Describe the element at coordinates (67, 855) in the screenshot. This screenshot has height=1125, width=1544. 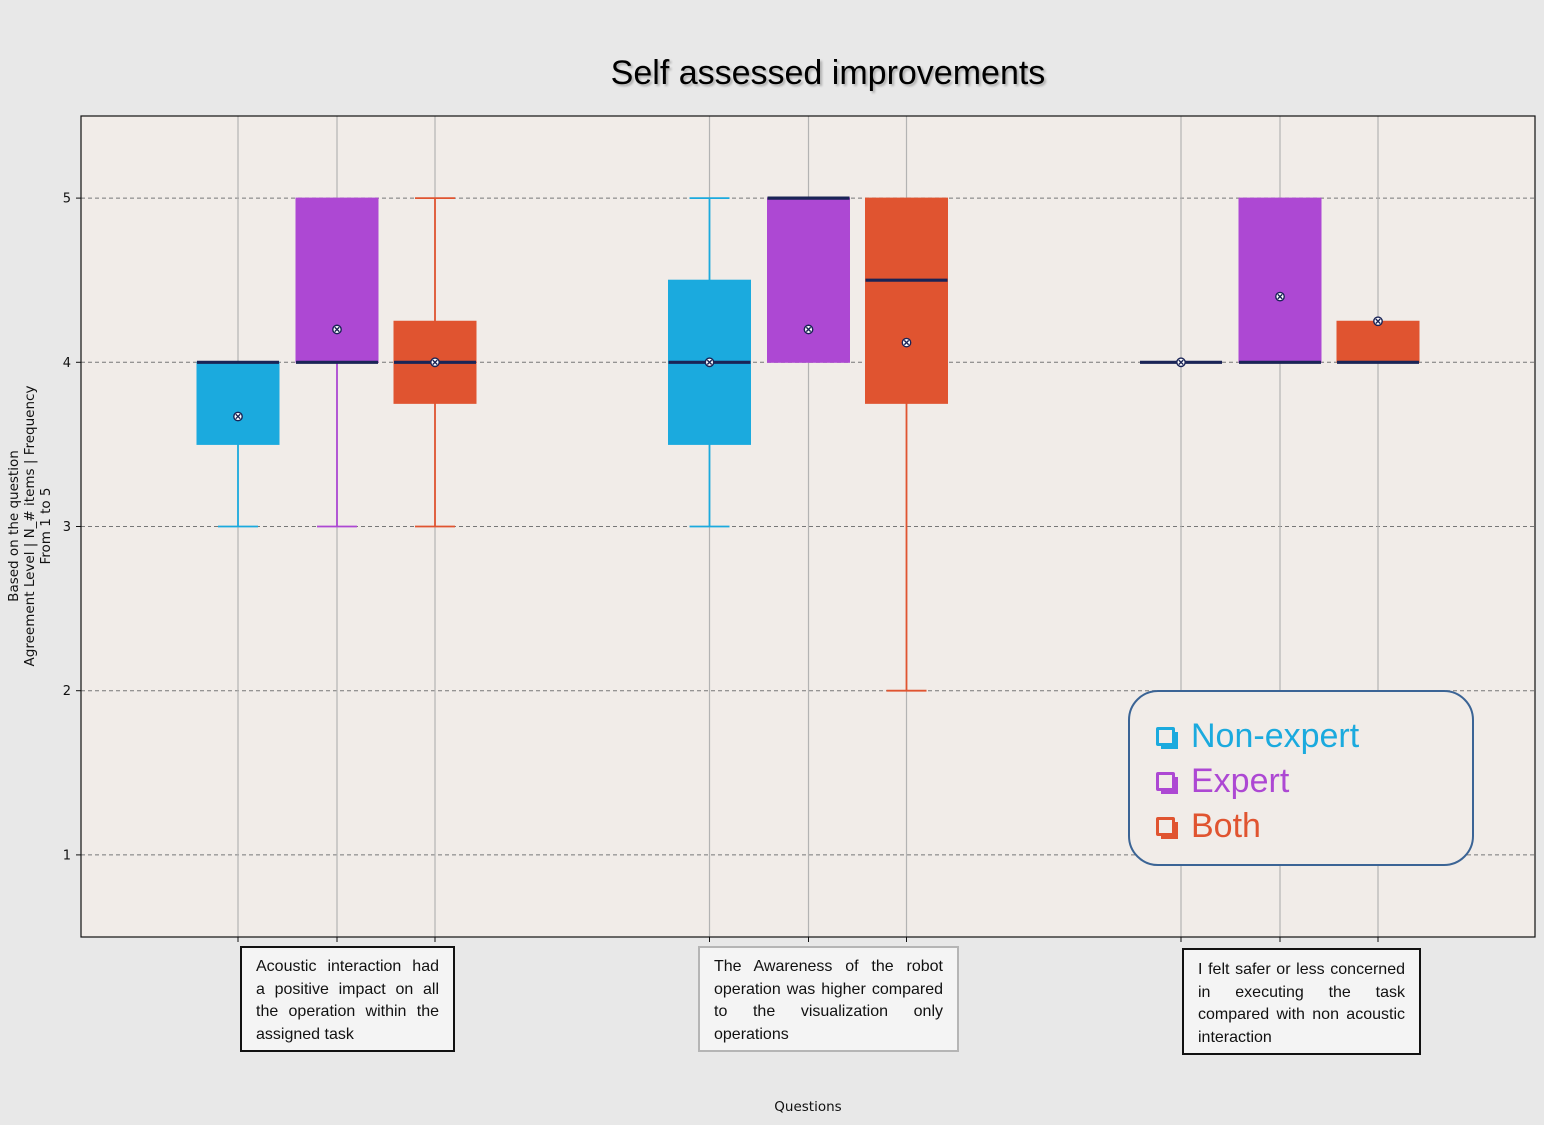
I see `y-tick-label: 1` at that location.